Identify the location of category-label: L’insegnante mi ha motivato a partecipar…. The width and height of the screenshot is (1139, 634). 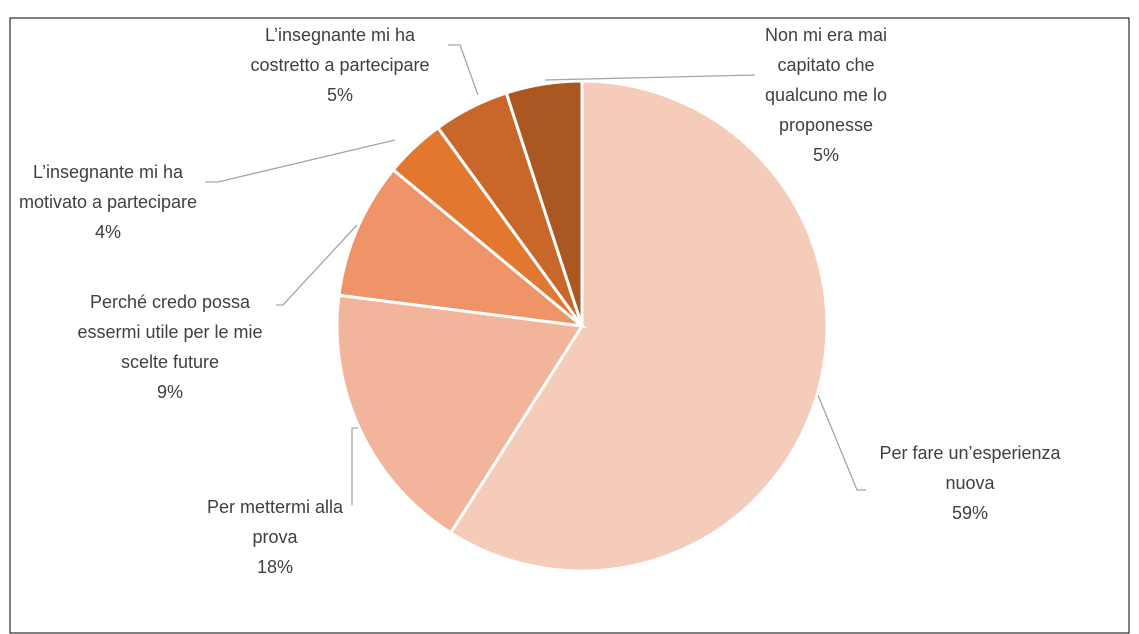
(108, 187).